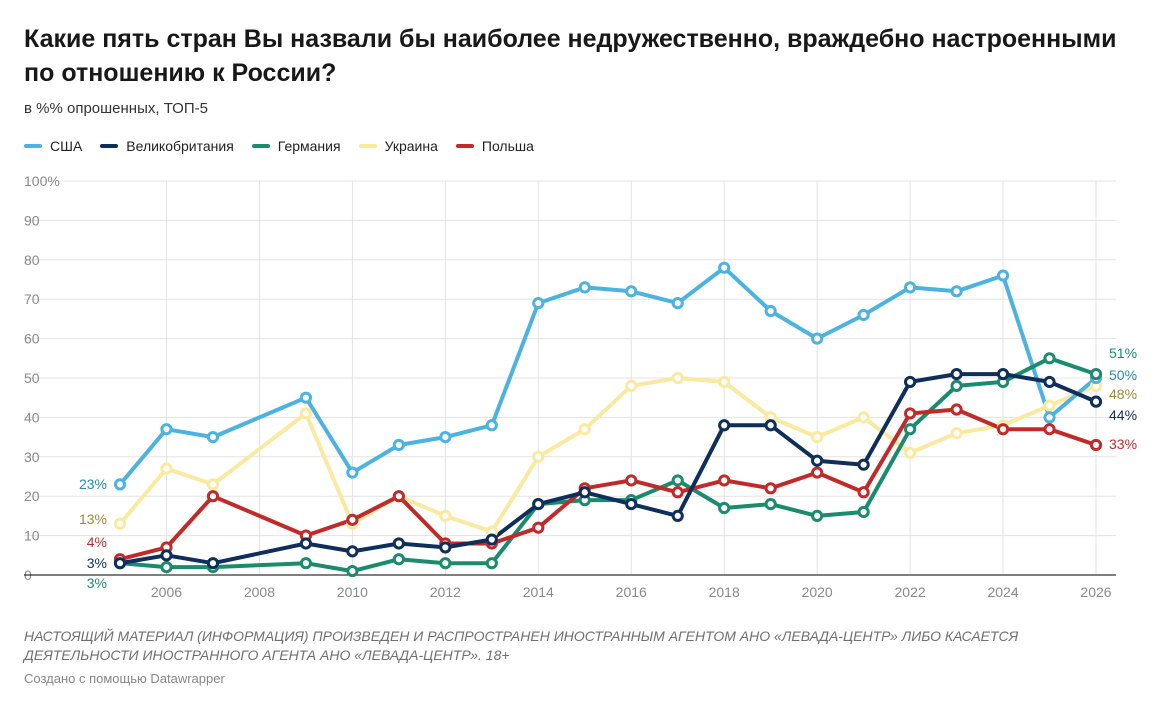 This screenshot has width=1161, height=711. I want to click on legend-label: Украина, so click(411, 146).